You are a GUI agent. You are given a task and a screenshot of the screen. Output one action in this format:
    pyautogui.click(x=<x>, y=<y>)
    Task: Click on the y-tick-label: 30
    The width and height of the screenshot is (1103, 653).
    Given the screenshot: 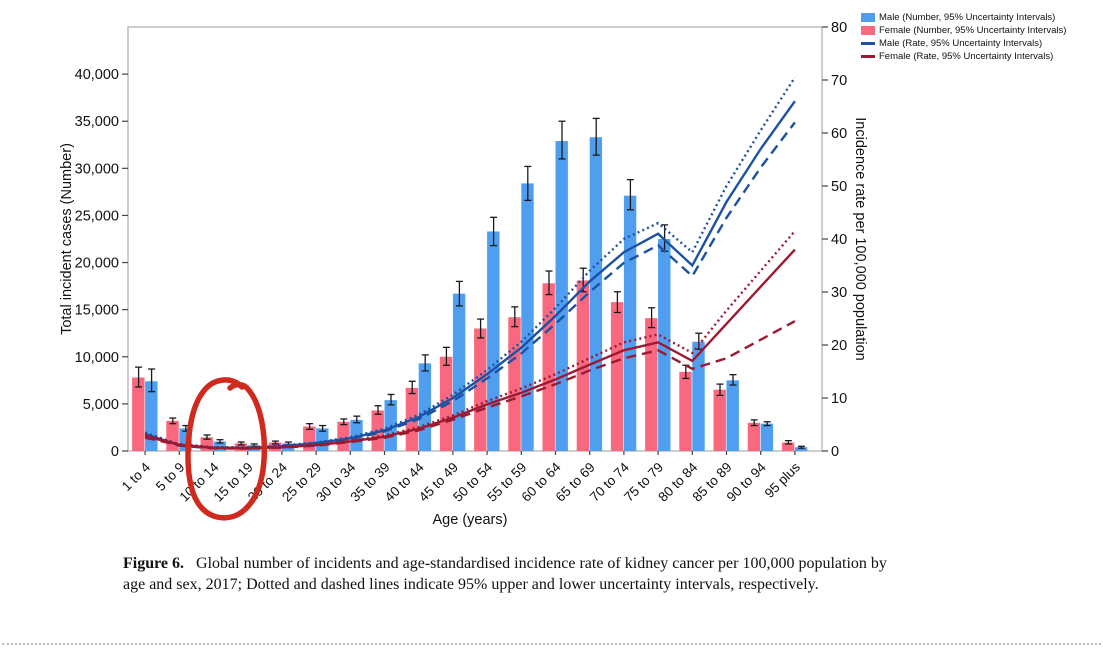 What is the action you would take?
    pyautogui.click(x=839, y=293)
    